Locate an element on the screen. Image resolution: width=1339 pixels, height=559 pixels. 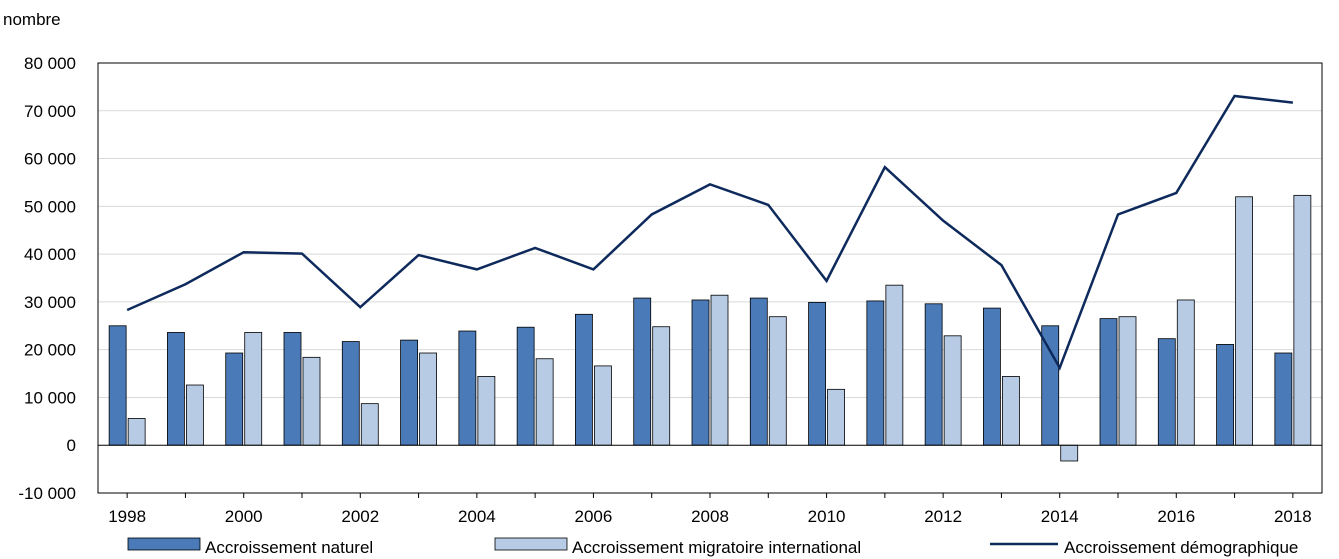
y-tick-label: 60 000 is located at coordinates (50, 159).